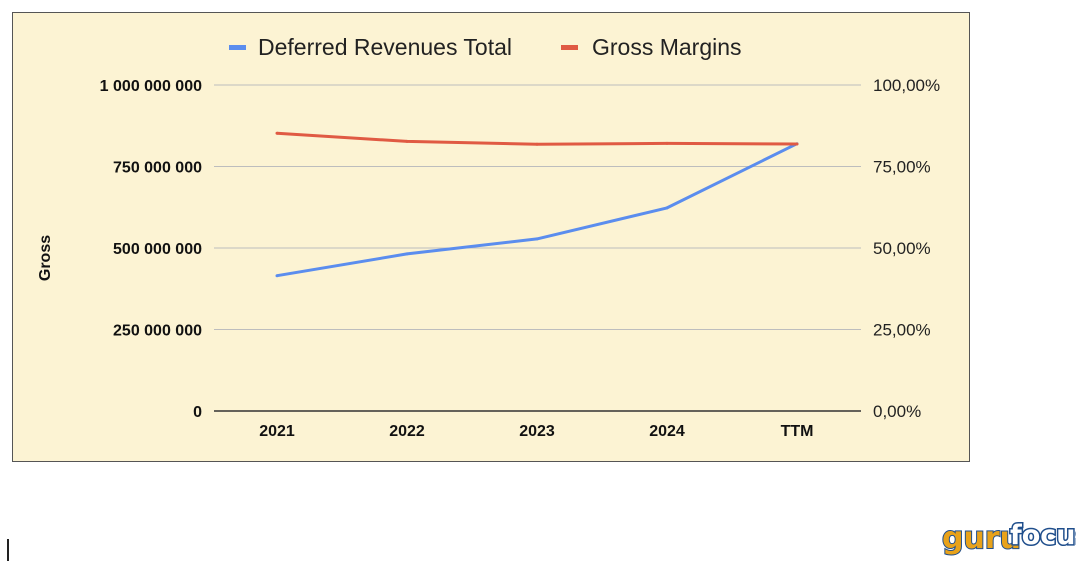  Describe the element at coordinates (897, 411) in the screenshot. I see `y-tick-right-label: 0,00%` at that location.